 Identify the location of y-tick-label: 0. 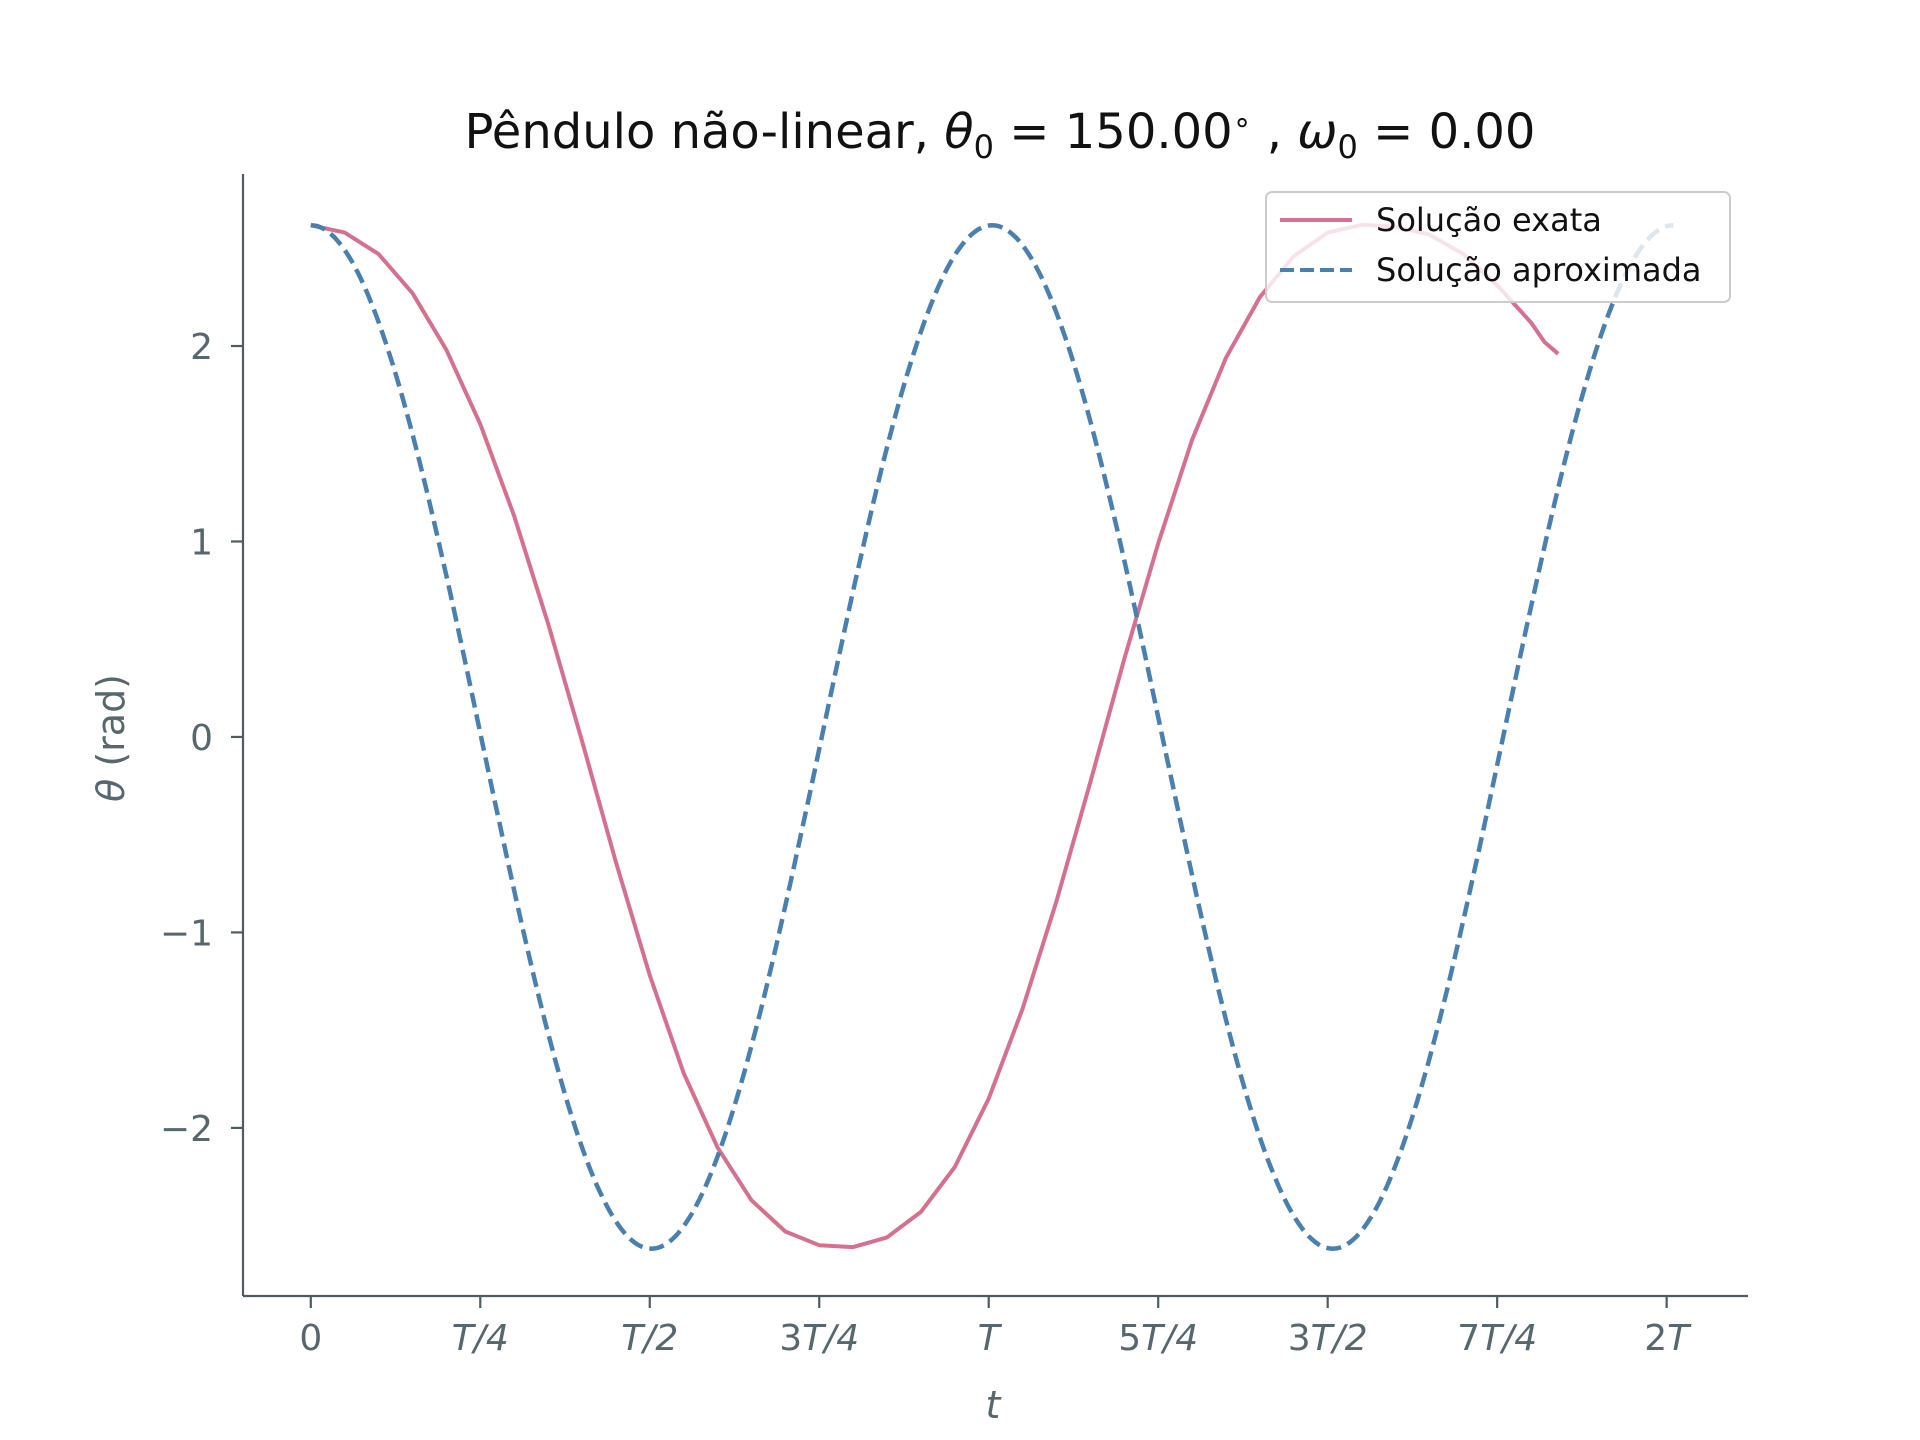
(201, 738).